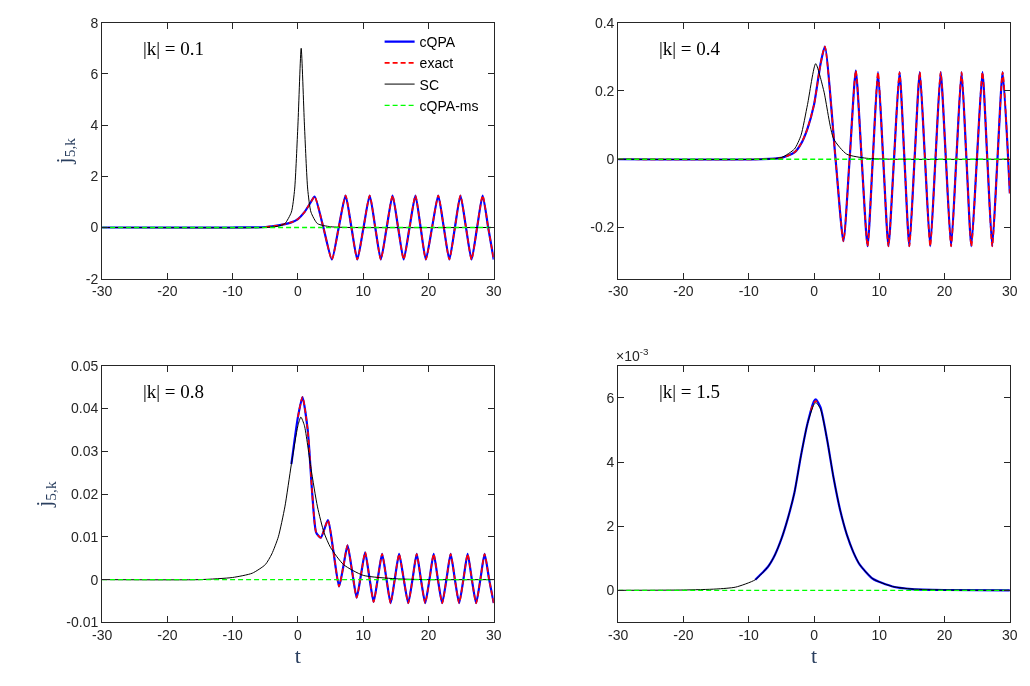 Image resolution: width=1030 pixels, height=686 pixels. What do you see at coordinates (85, 493) in the screenshot?
I see `y-tick-label: 0.02` at bounding box center [85, 493].